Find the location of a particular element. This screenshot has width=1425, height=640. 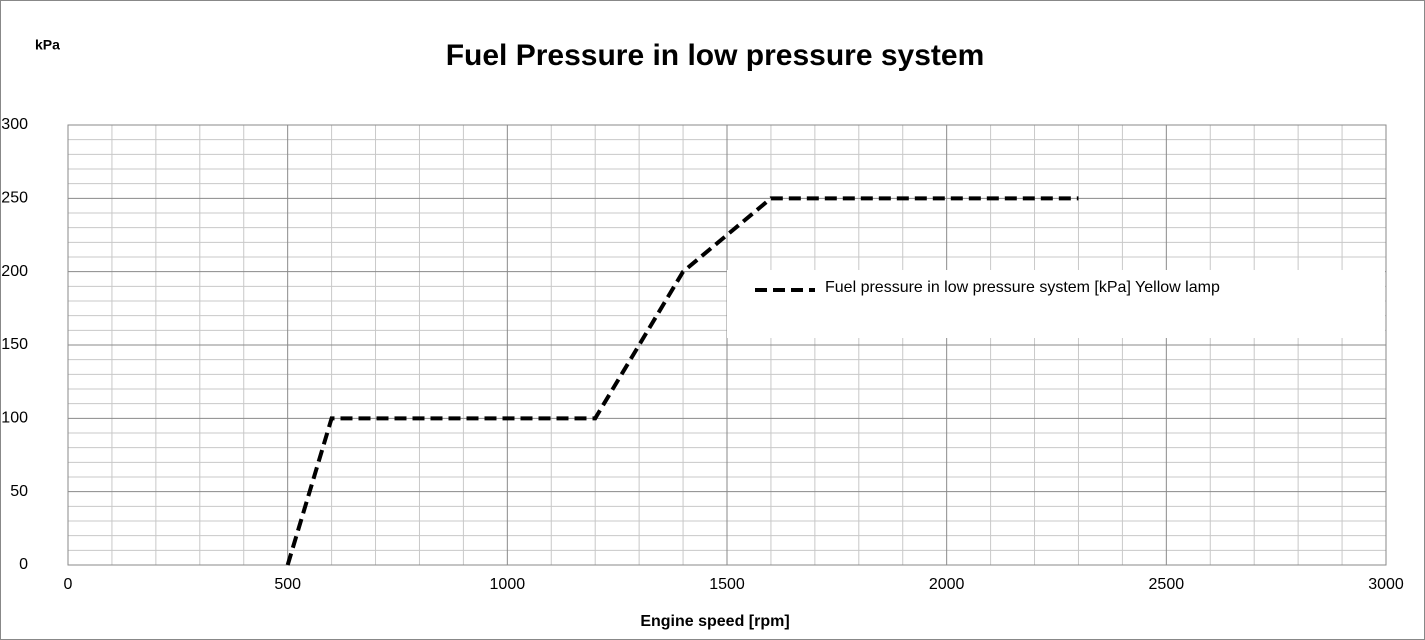

legend-swatch-box is located at coordinates (785, 290).